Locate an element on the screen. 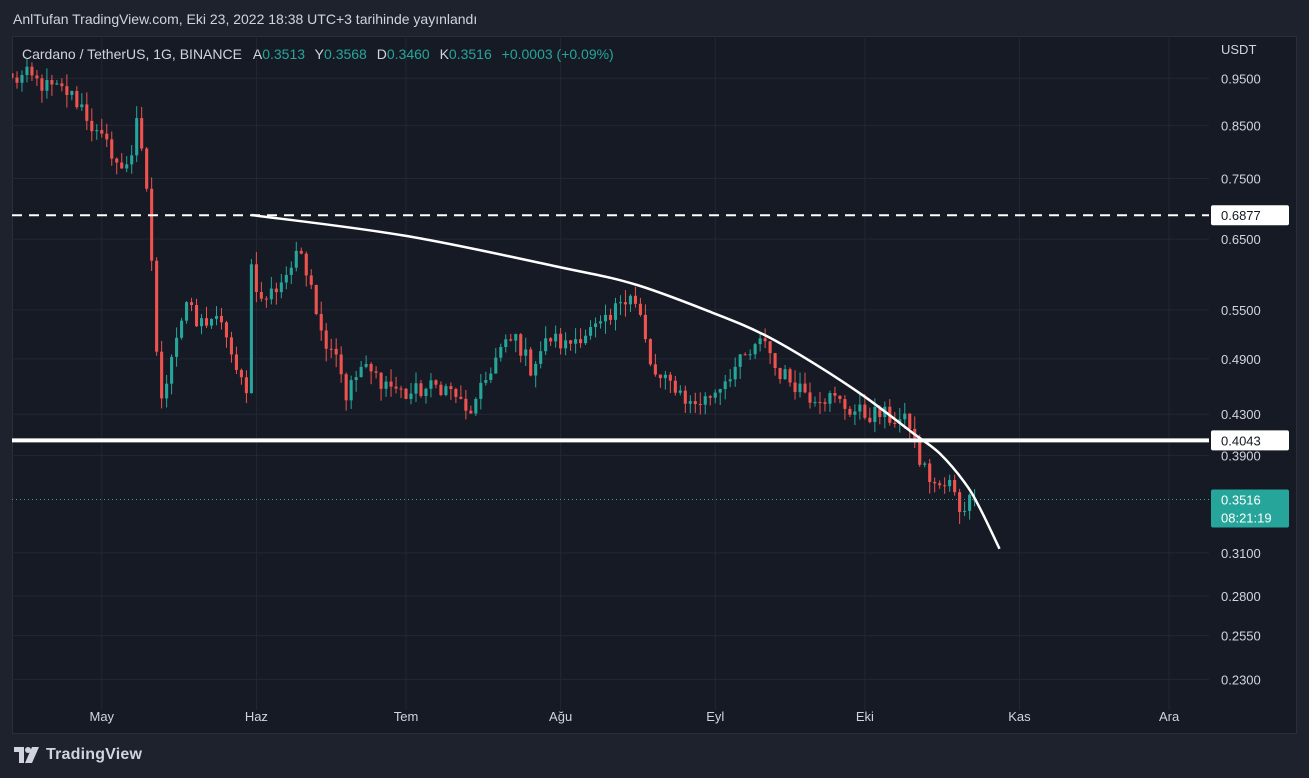 The height and width of the screenshot is (778, 1309). y-tick-label: 0.2550 is located at coordinates (1241, 636).